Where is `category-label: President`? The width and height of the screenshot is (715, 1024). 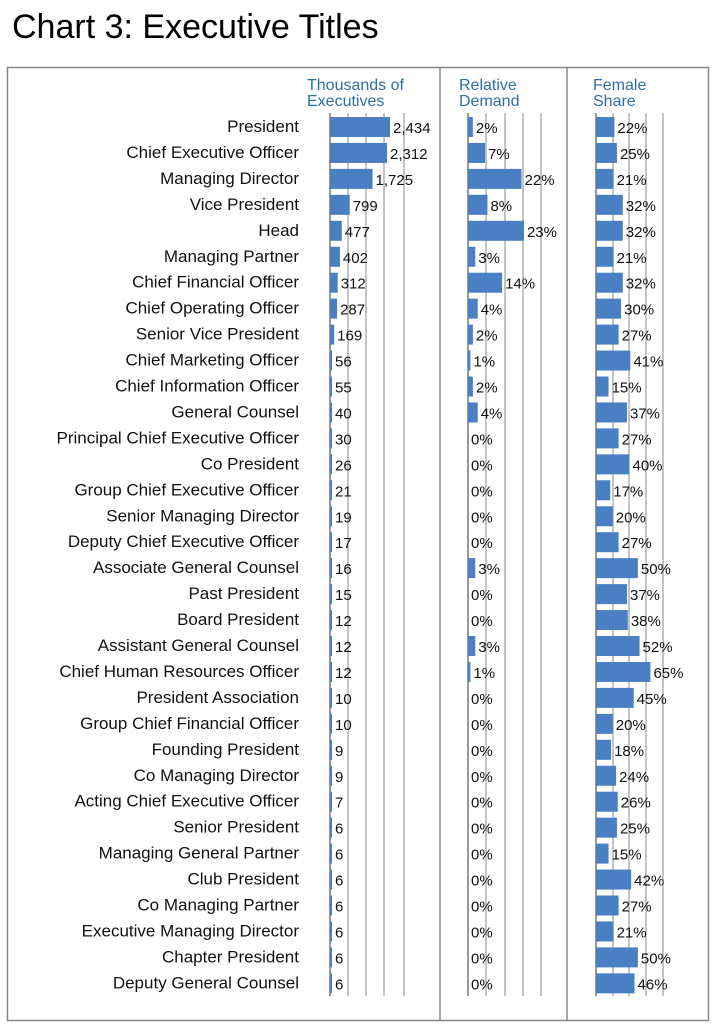 category-label: President is located at coordinates (263, 126).